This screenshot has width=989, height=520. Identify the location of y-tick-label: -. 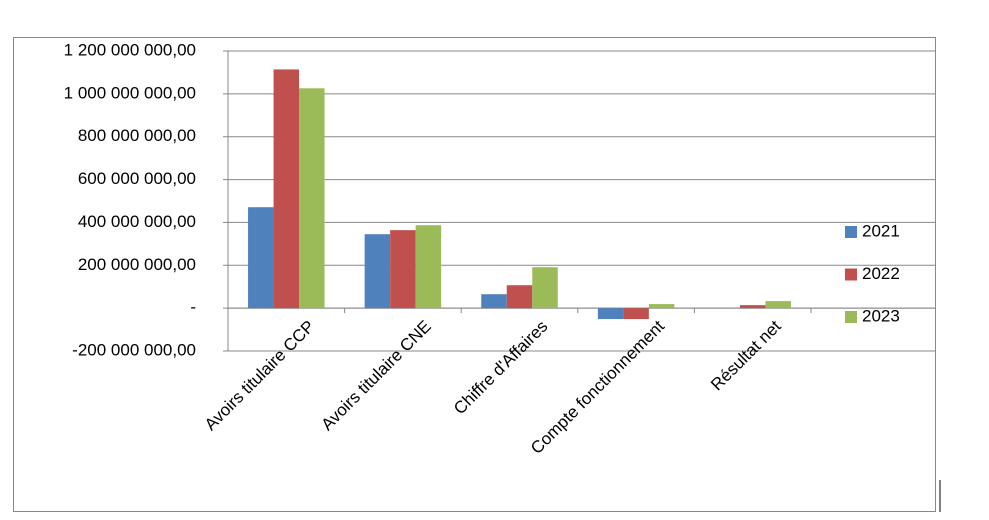
(193, 307).